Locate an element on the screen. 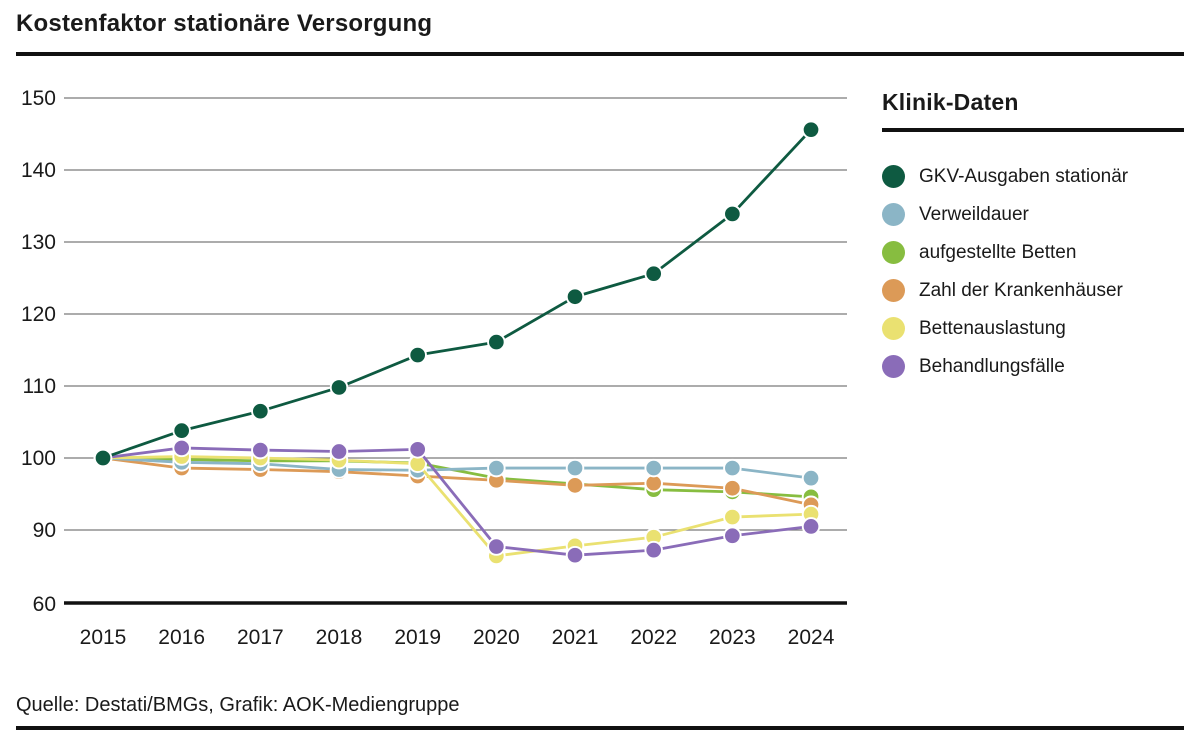  legend-item: Verweildauer is located at coordinates (1033, 215).